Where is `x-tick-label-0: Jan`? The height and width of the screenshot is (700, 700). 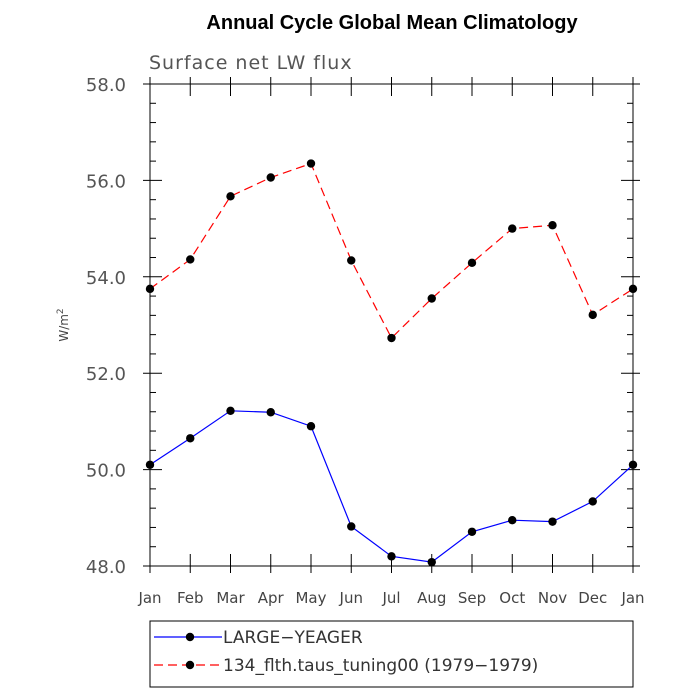 x-tick-label-0: Jan is located at coordinates (149, 598).